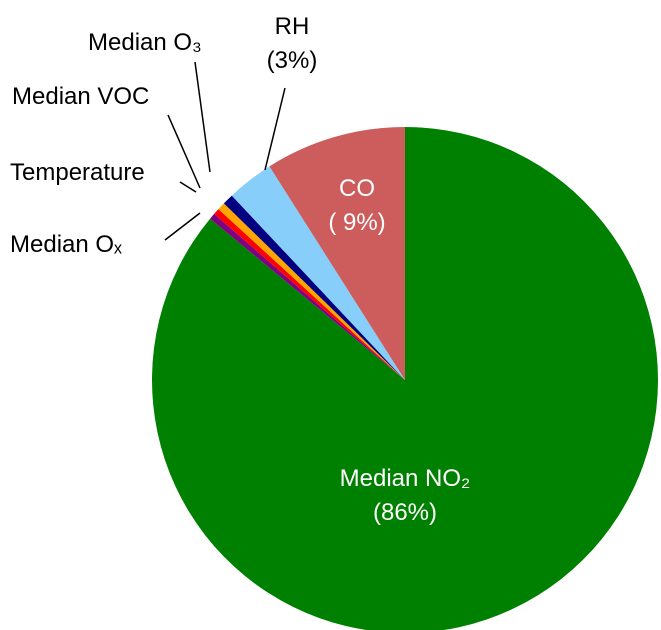 The height and width of the screenshot is (630, 661). Describe the element at coordinates (357, 222) in the screenshot. I see `value-label: ( 9%)` at that location.